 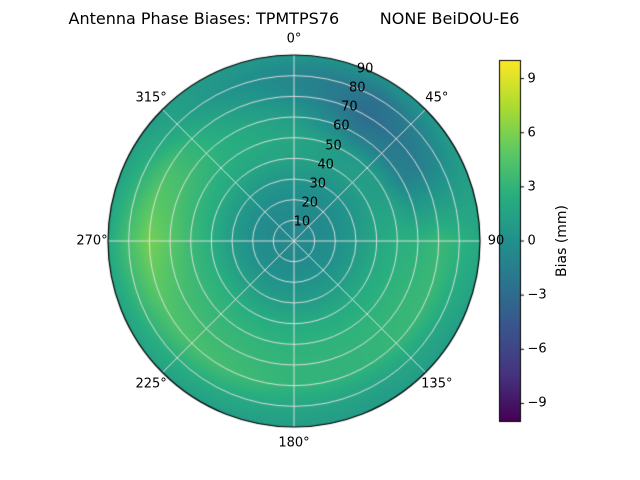 I want to click on r-tick-label: 30, so click(x=317, y=184).